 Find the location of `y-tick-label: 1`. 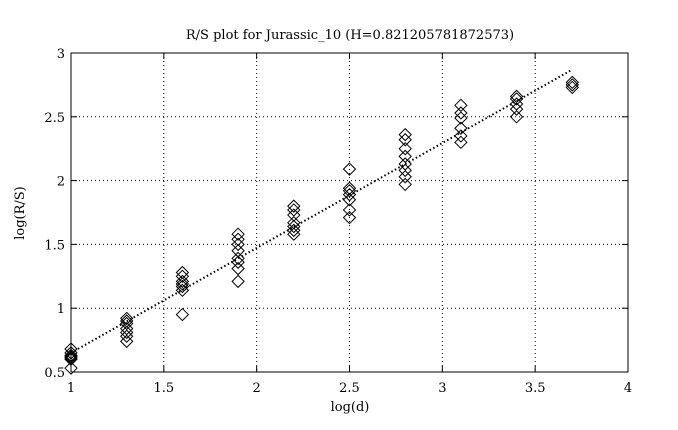

y-tick-label: 1 is located at coordinates (61, 309).